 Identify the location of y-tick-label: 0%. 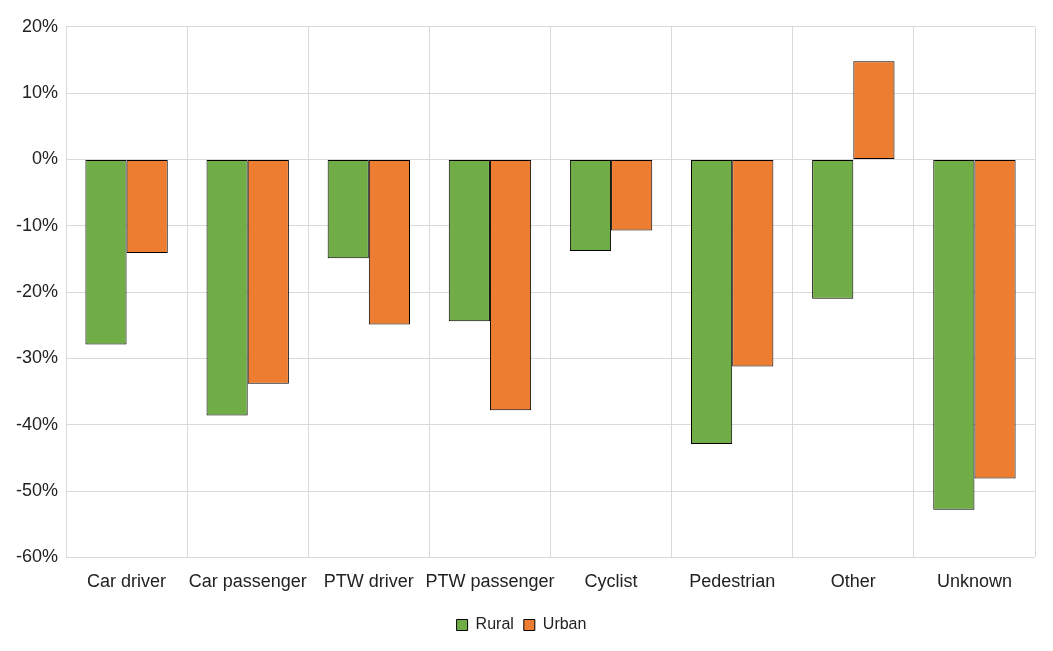
(45, 158).